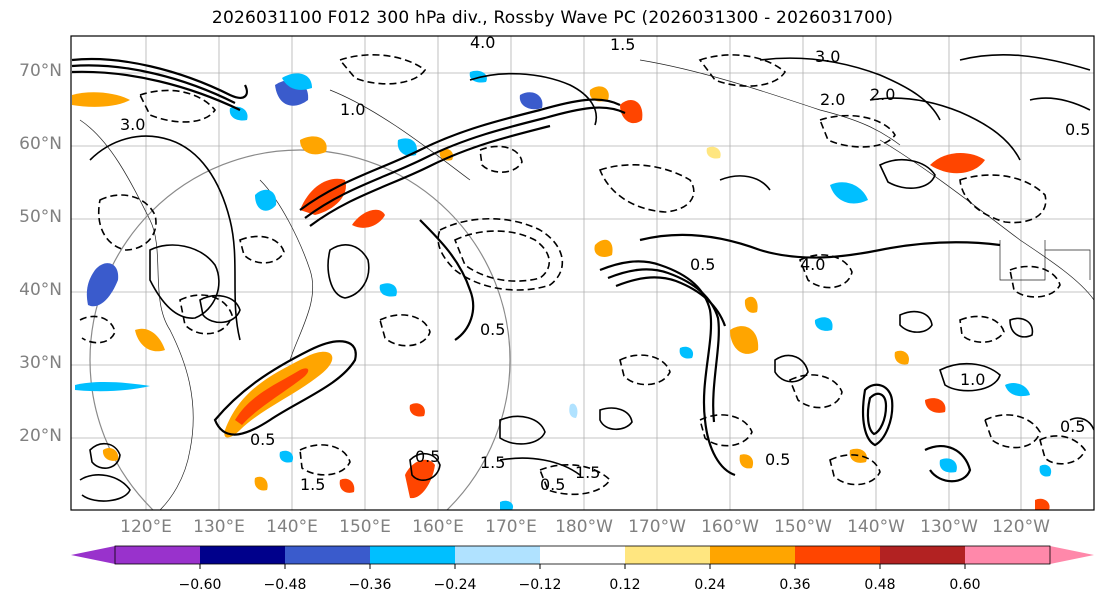 Image resolution: width=1105 pixels, height=604 pixels. I want to click on lon-label-130w: 130°W, so click(949, 527).